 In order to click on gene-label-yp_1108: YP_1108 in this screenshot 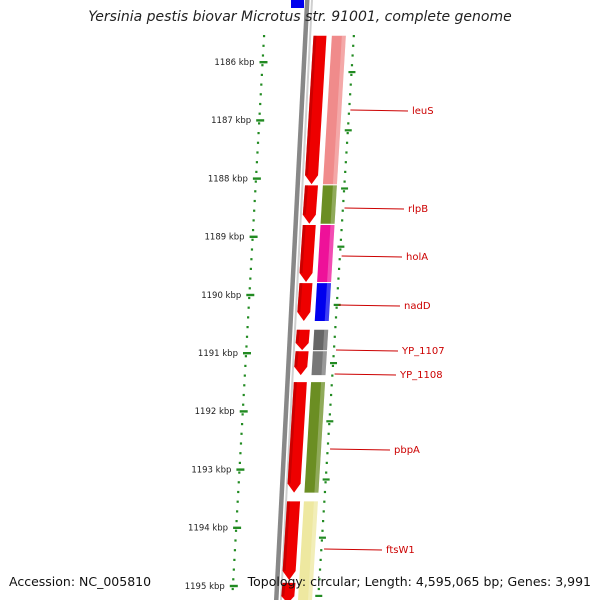, I will do `click(421, 375)`.